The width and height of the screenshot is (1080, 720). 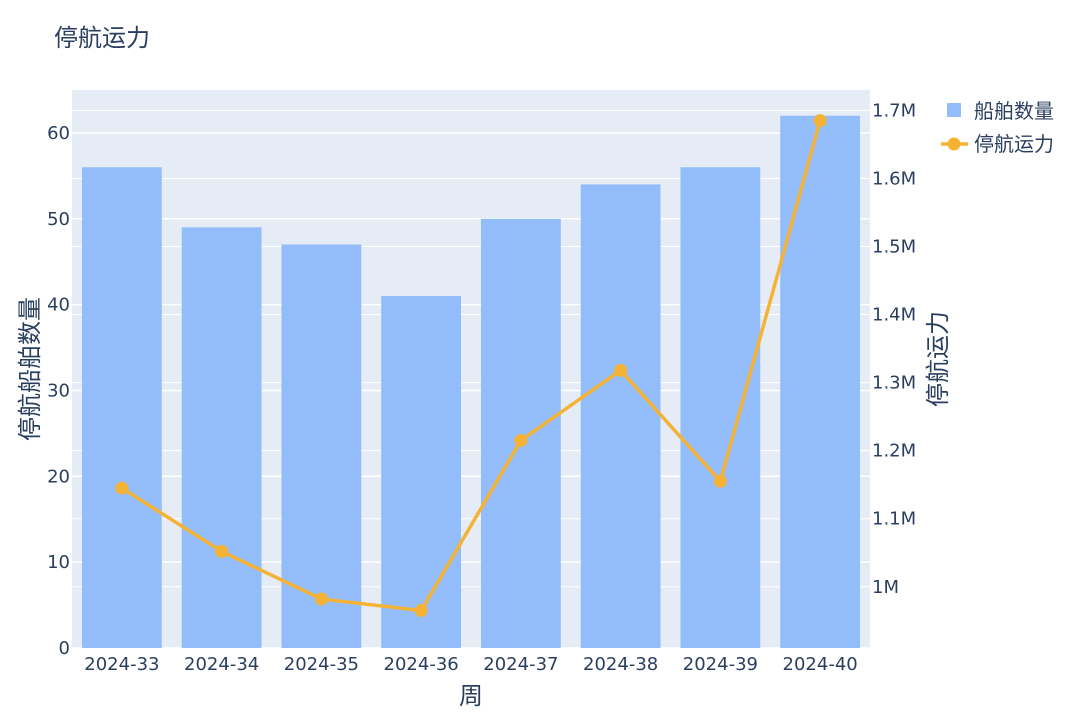 I want to click on x-tick-label: 2024-37, so click(x=520, y=664).